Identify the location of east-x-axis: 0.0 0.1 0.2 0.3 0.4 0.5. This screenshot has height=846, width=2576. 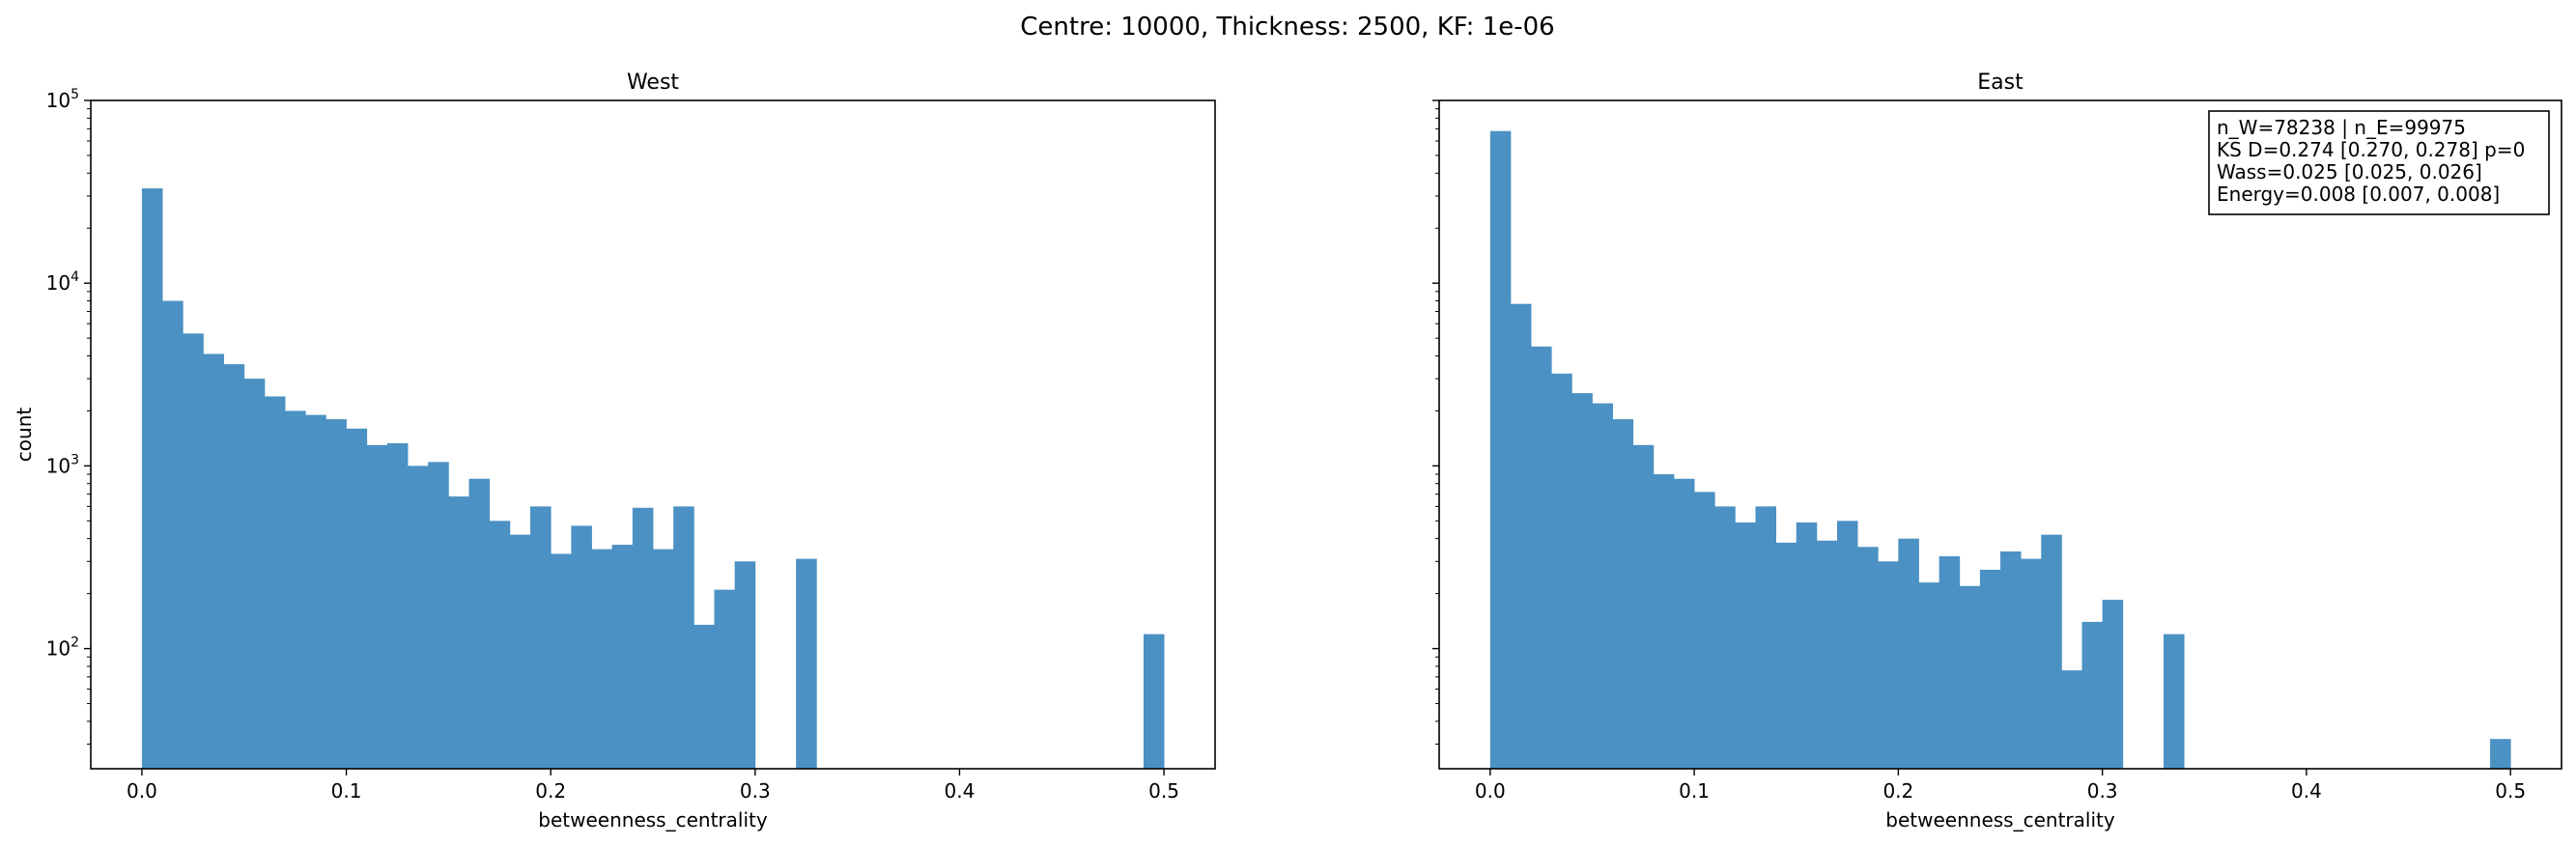
(2000, 786).